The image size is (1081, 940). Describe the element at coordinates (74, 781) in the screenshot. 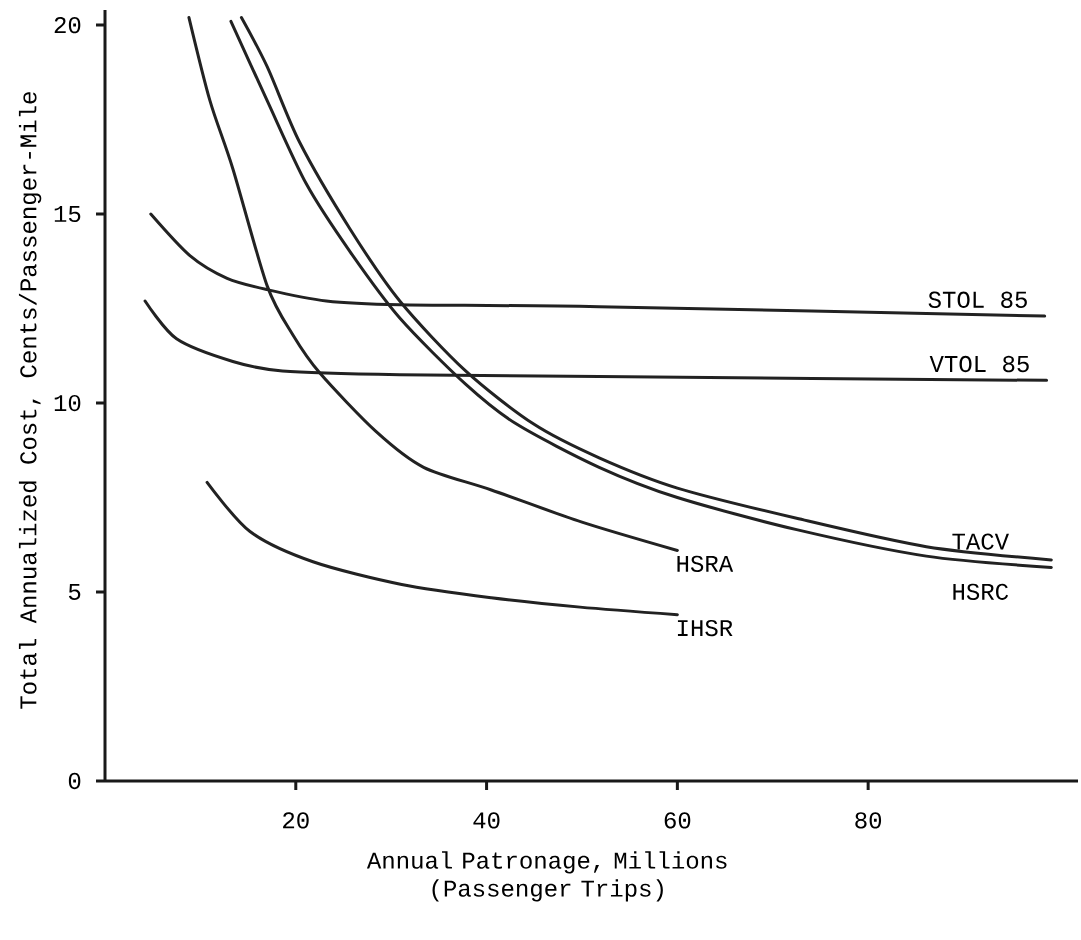

I see `y-tick-label: 0` at that location.